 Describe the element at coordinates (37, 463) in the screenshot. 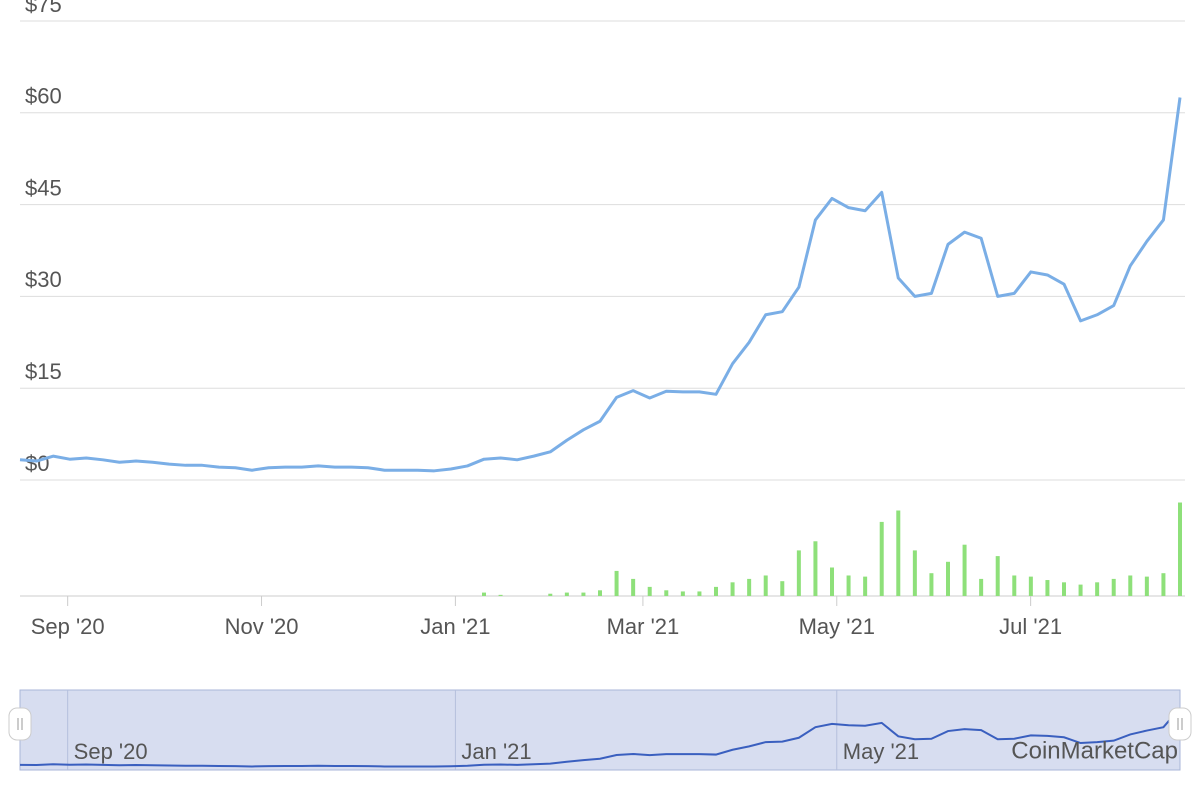

I see `y-tick-label: $0` at that location.